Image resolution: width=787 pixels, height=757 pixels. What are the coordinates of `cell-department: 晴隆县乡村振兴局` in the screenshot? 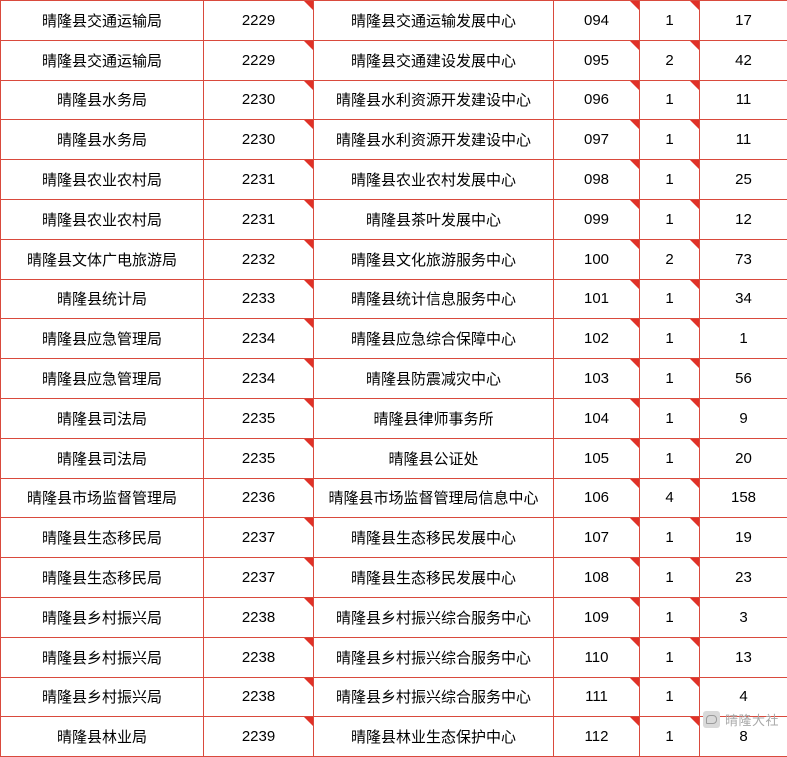 It's located at (102, 697).